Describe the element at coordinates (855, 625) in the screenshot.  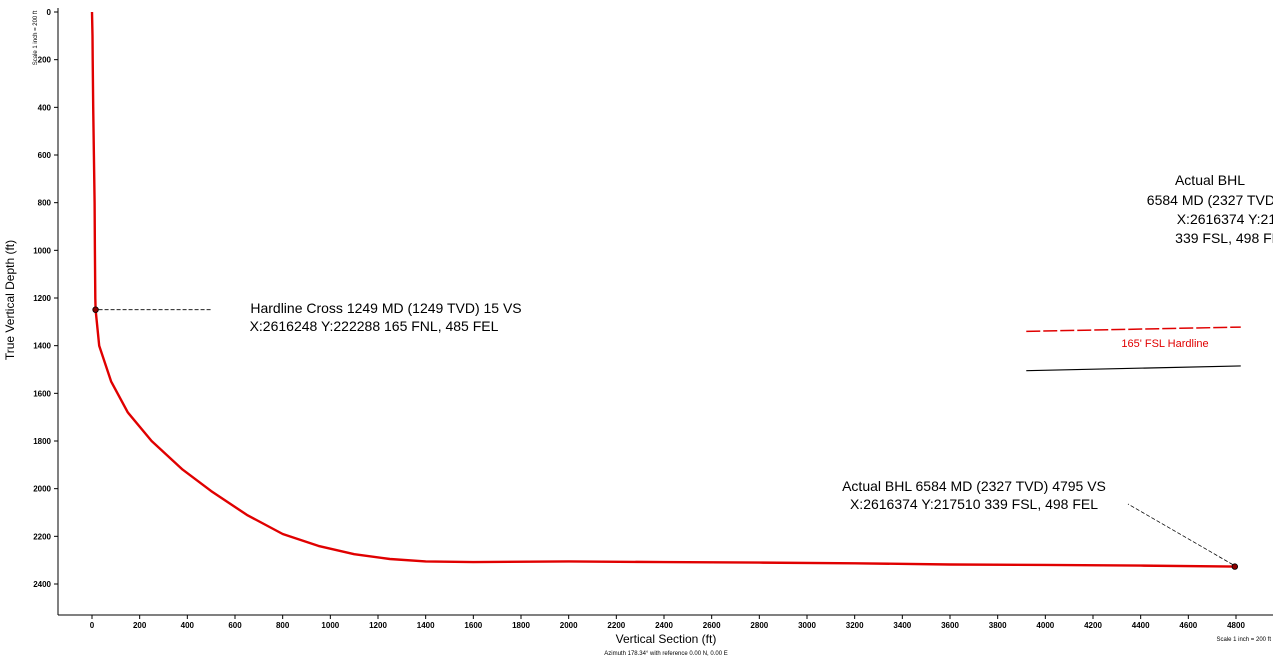
I see `x-tick-label: 3200` at that location.